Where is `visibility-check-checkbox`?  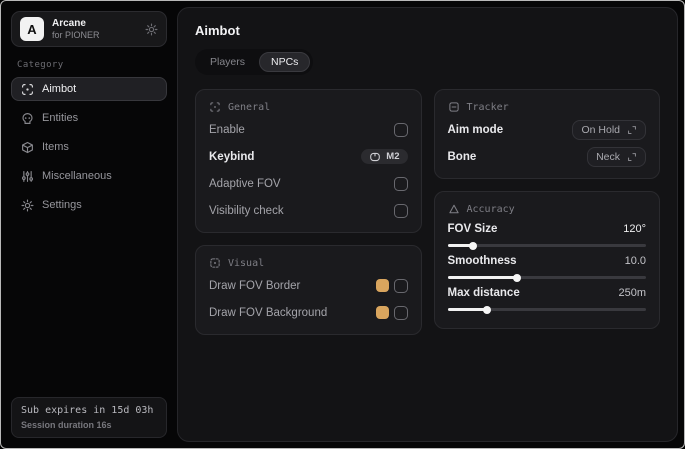
visibility-check-checkbox is located at coordinates (400, 210).